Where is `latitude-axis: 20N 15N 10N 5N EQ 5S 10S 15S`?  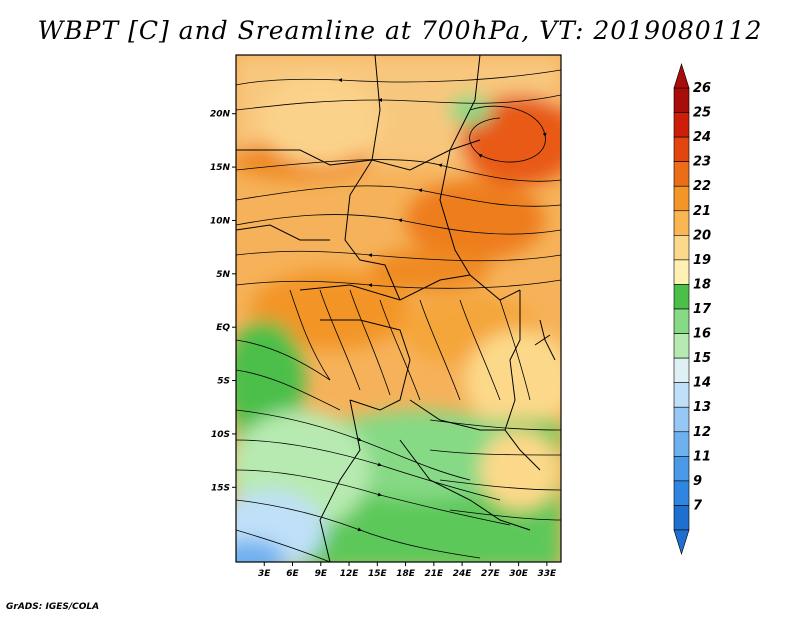
latitude-axis: 20N 15N 10N 5N EQ 5S 10S 15S is located at coordinates (223, 301).